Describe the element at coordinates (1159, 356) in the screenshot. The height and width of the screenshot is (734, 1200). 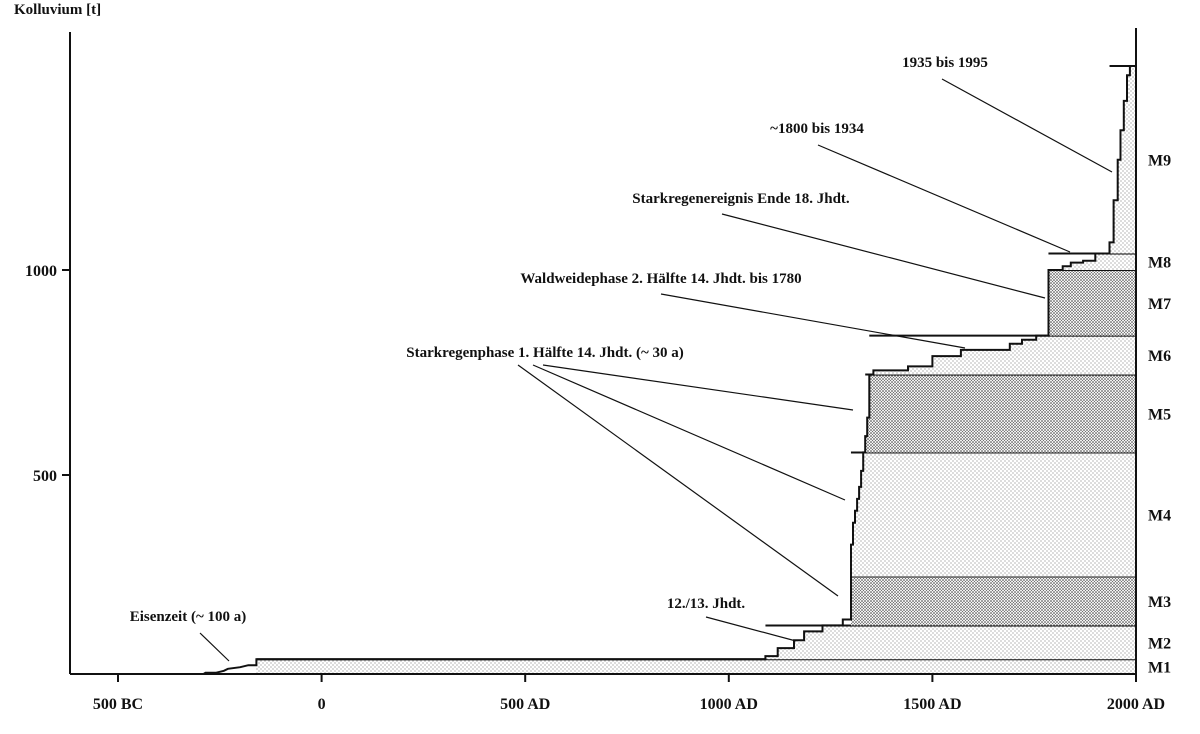
I see `band-label-m6: M6` at that location.